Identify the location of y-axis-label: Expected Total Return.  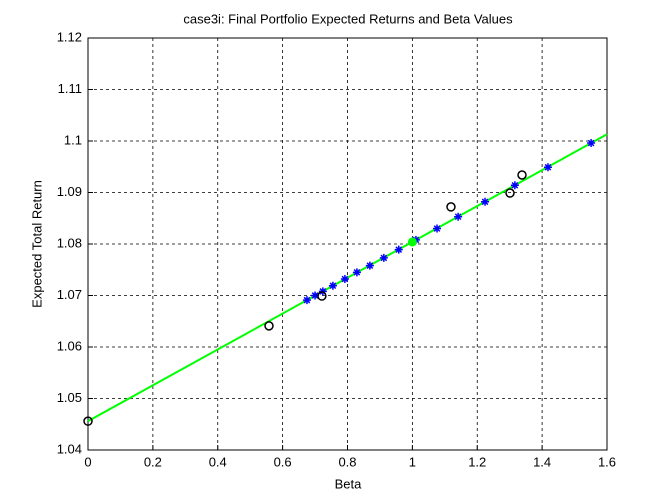
(36, 244).